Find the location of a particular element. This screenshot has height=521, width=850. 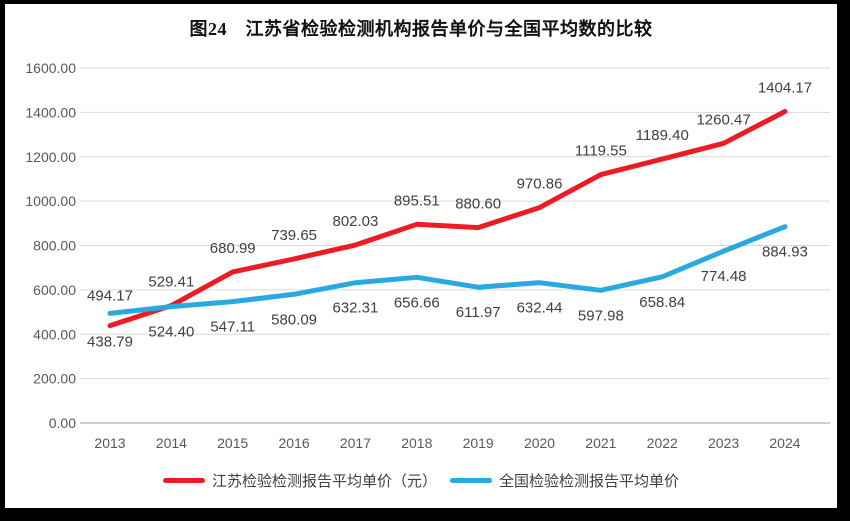

data-label: 1119.55 is located at coordinates (601, 151).